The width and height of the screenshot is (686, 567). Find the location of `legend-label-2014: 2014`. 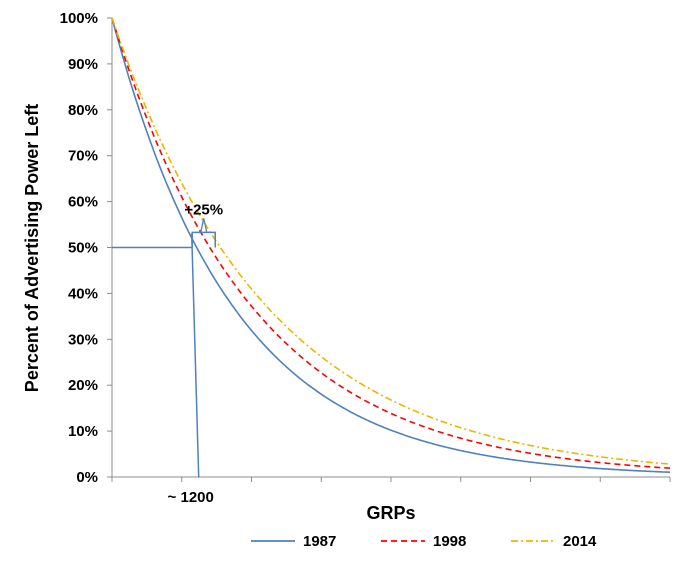

legend-label-2014: 2014 is located at coordinates (580, 541).